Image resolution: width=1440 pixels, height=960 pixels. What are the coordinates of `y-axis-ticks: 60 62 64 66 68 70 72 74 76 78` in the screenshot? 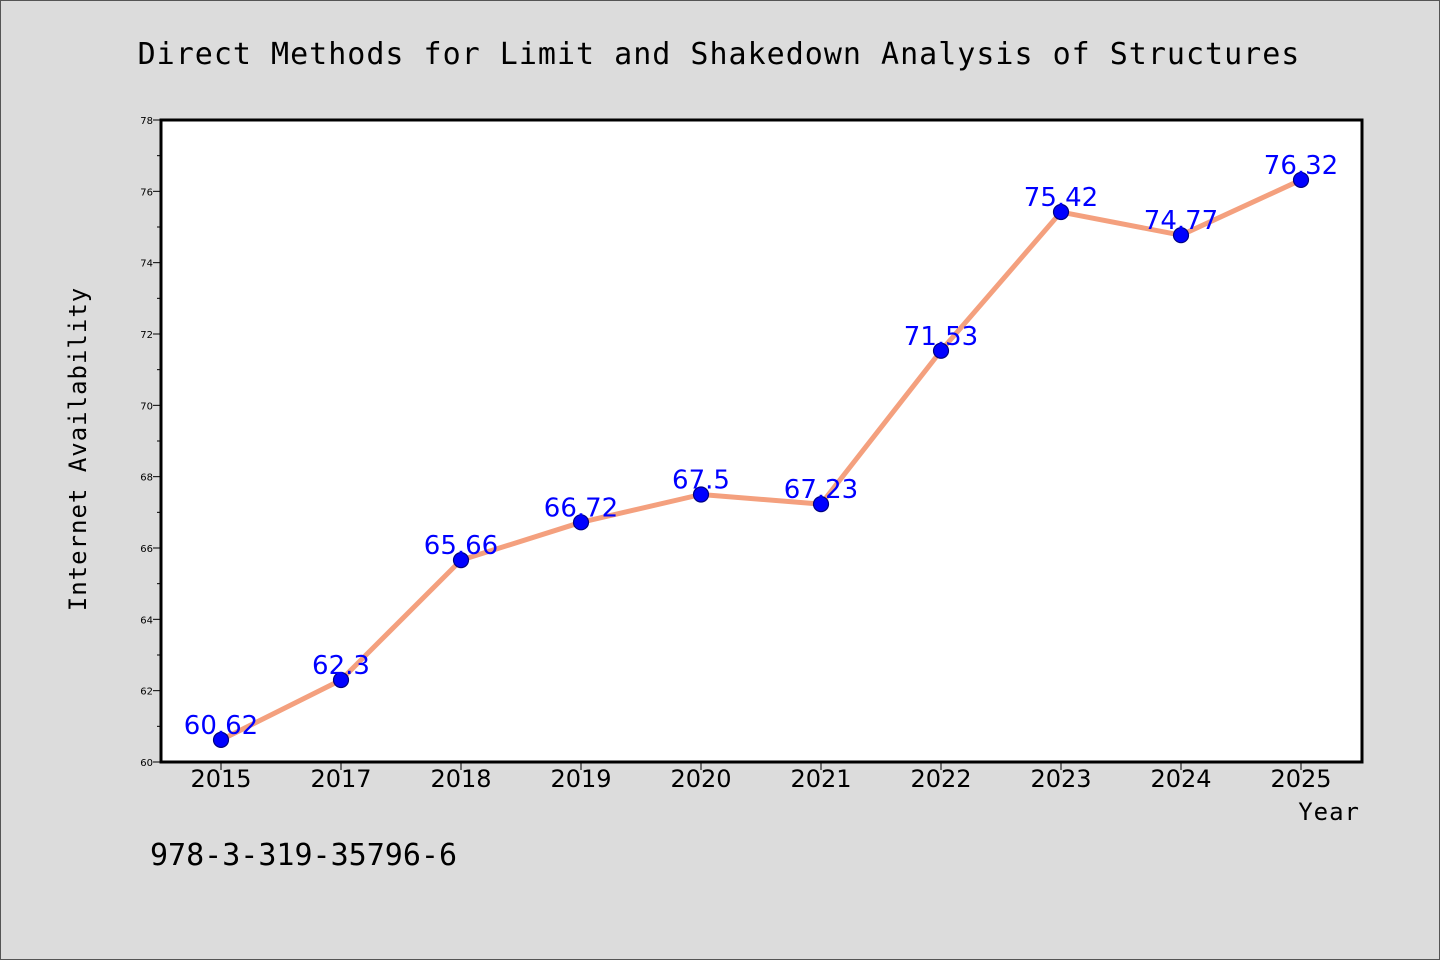 It's located at (150, 442).